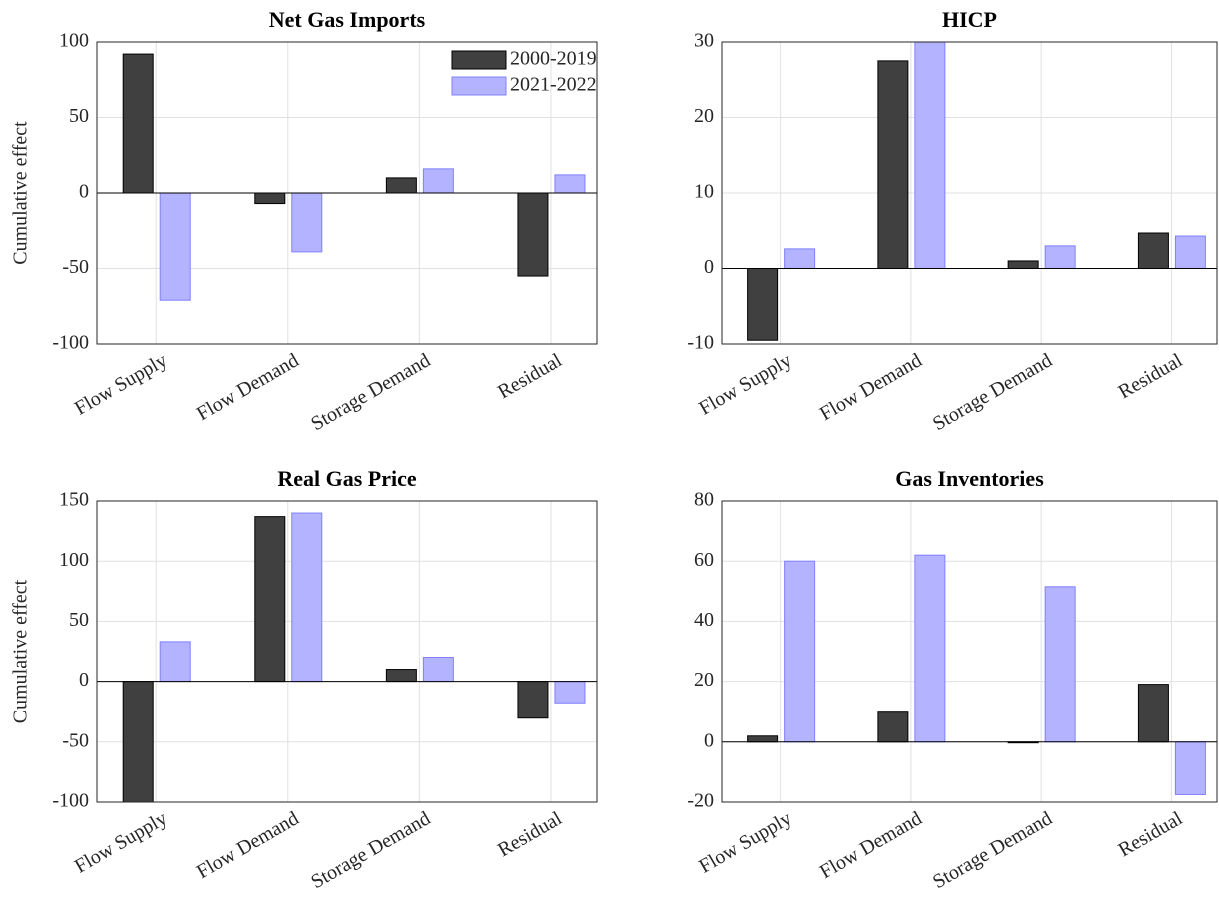 The image size is (1219, 912). I want to click on y-tick-label: 10, so click(704, 192).